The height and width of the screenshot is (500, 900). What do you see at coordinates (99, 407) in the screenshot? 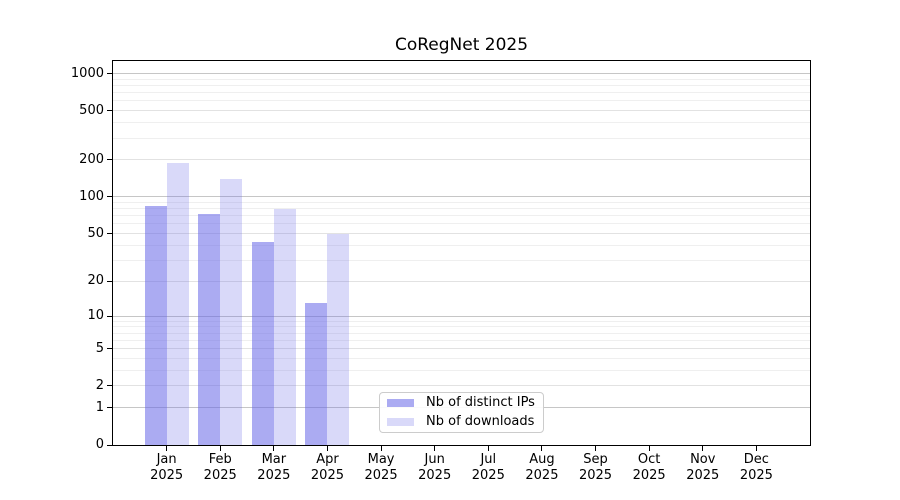
I see `y-tick-label: 1` at bounding box center [99, 407].